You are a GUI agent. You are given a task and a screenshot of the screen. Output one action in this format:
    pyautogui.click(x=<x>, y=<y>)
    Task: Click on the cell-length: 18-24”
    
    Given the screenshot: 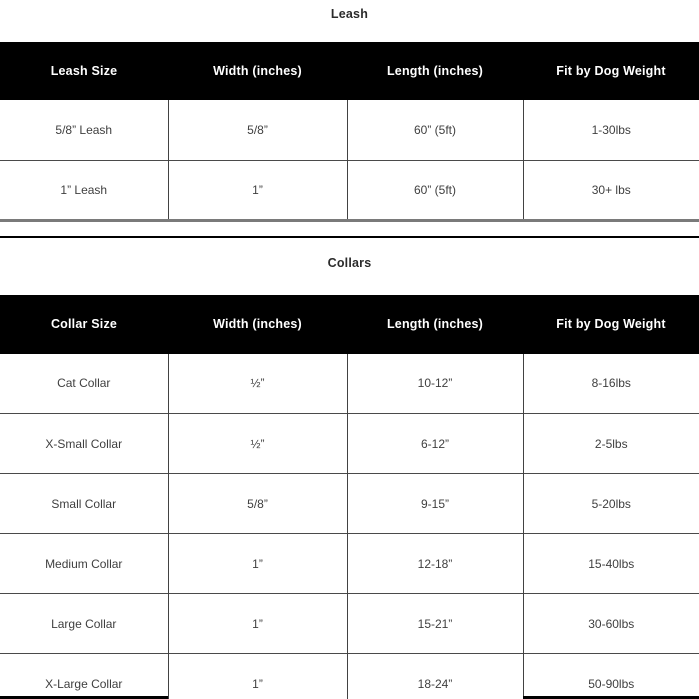 What is the action you would take?
    pyautogui.click(x=434, y=676)
    